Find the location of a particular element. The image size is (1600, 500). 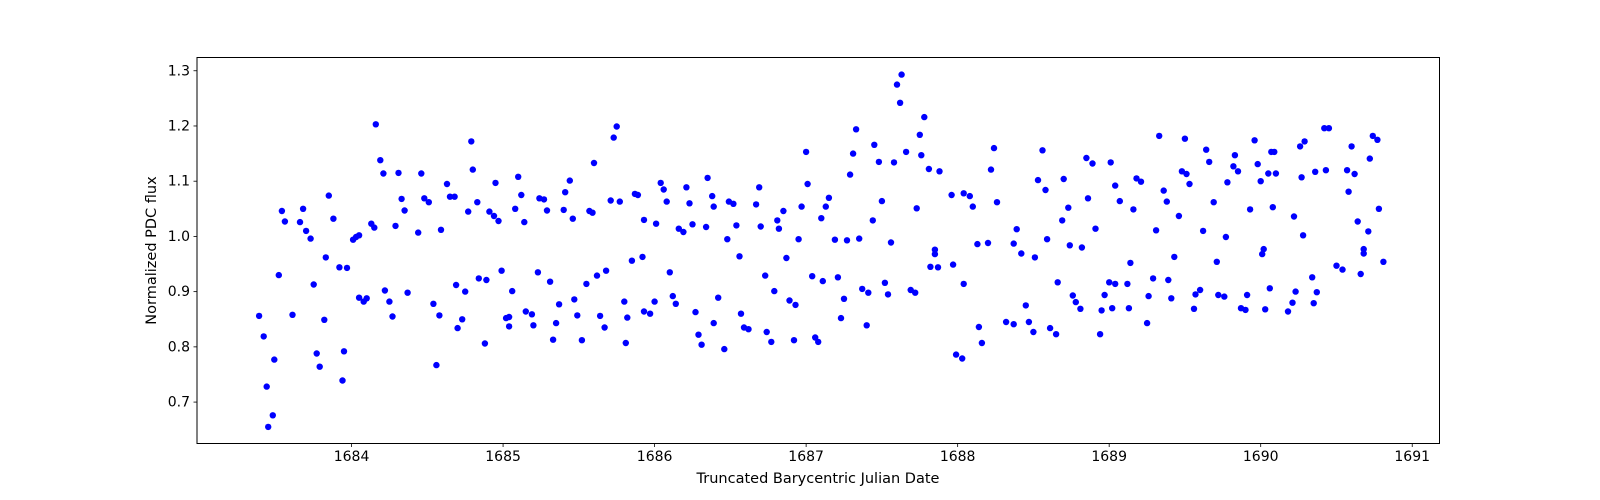

x-tick-label: 1685 is located at coordinates (503, 457).